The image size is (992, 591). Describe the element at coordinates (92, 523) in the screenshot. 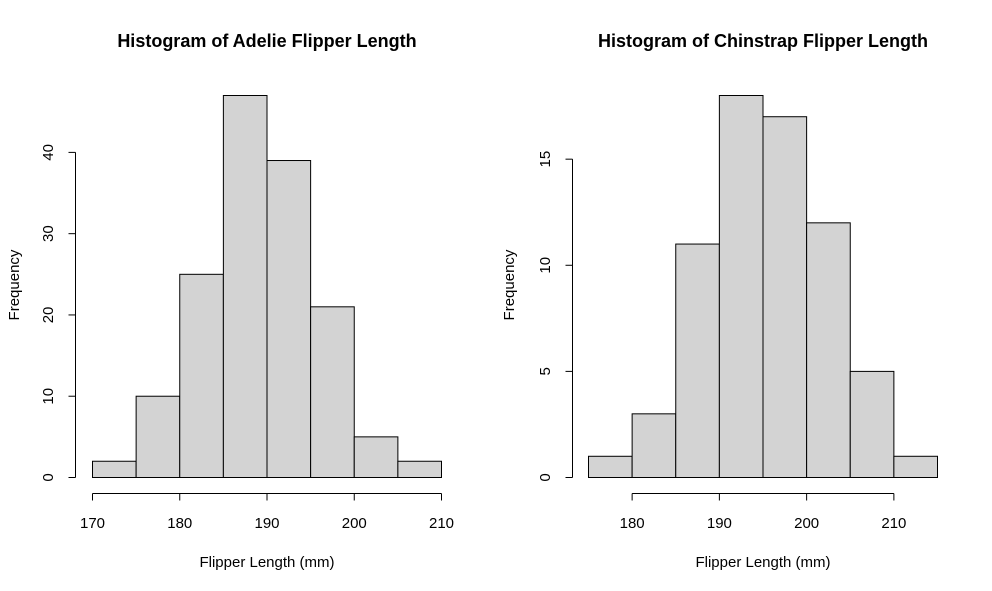

I see `x-tick-label: 170` at that location.